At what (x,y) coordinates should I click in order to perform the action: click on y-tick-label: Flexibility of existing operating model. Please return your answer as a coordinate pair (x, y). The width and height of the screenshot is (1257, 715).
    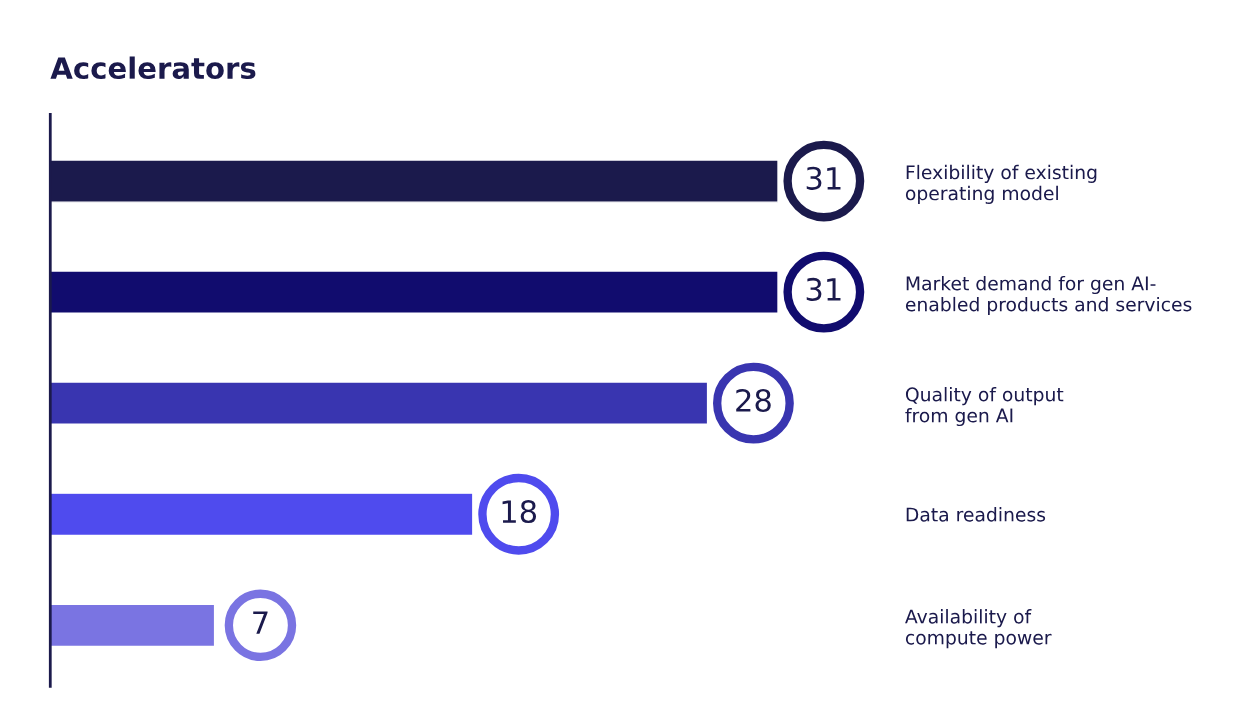
    Looking at the image, I should click on (1001, 184).